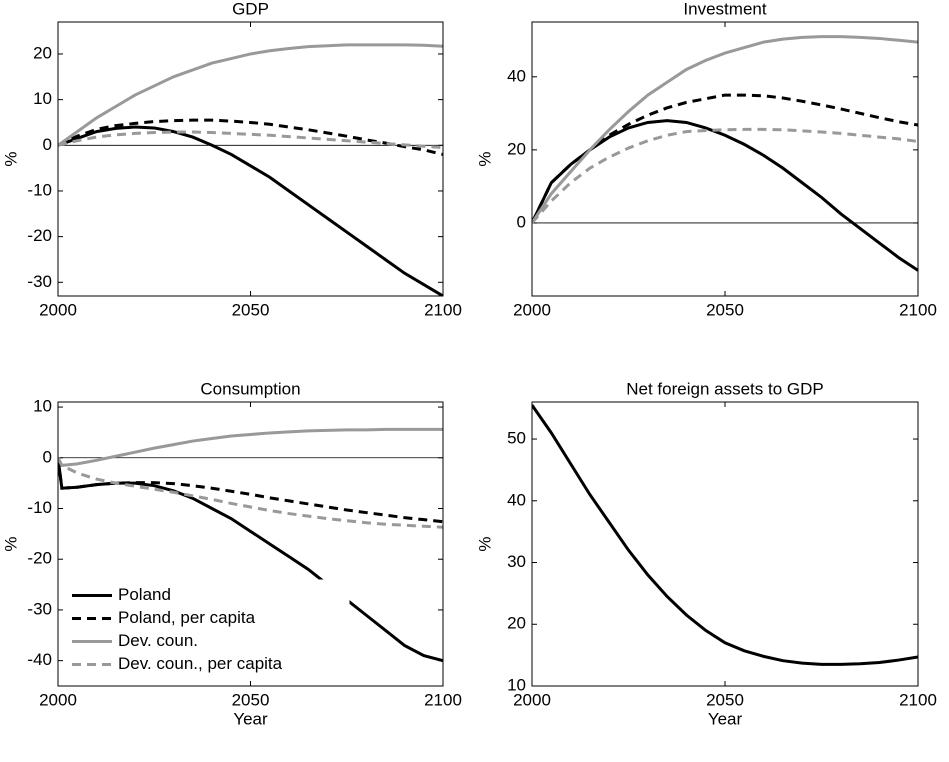 Image resolution: width=949 pixels, height=762 pixels. I want to click on legend-label: Poland, per capita, so click(187, 617).